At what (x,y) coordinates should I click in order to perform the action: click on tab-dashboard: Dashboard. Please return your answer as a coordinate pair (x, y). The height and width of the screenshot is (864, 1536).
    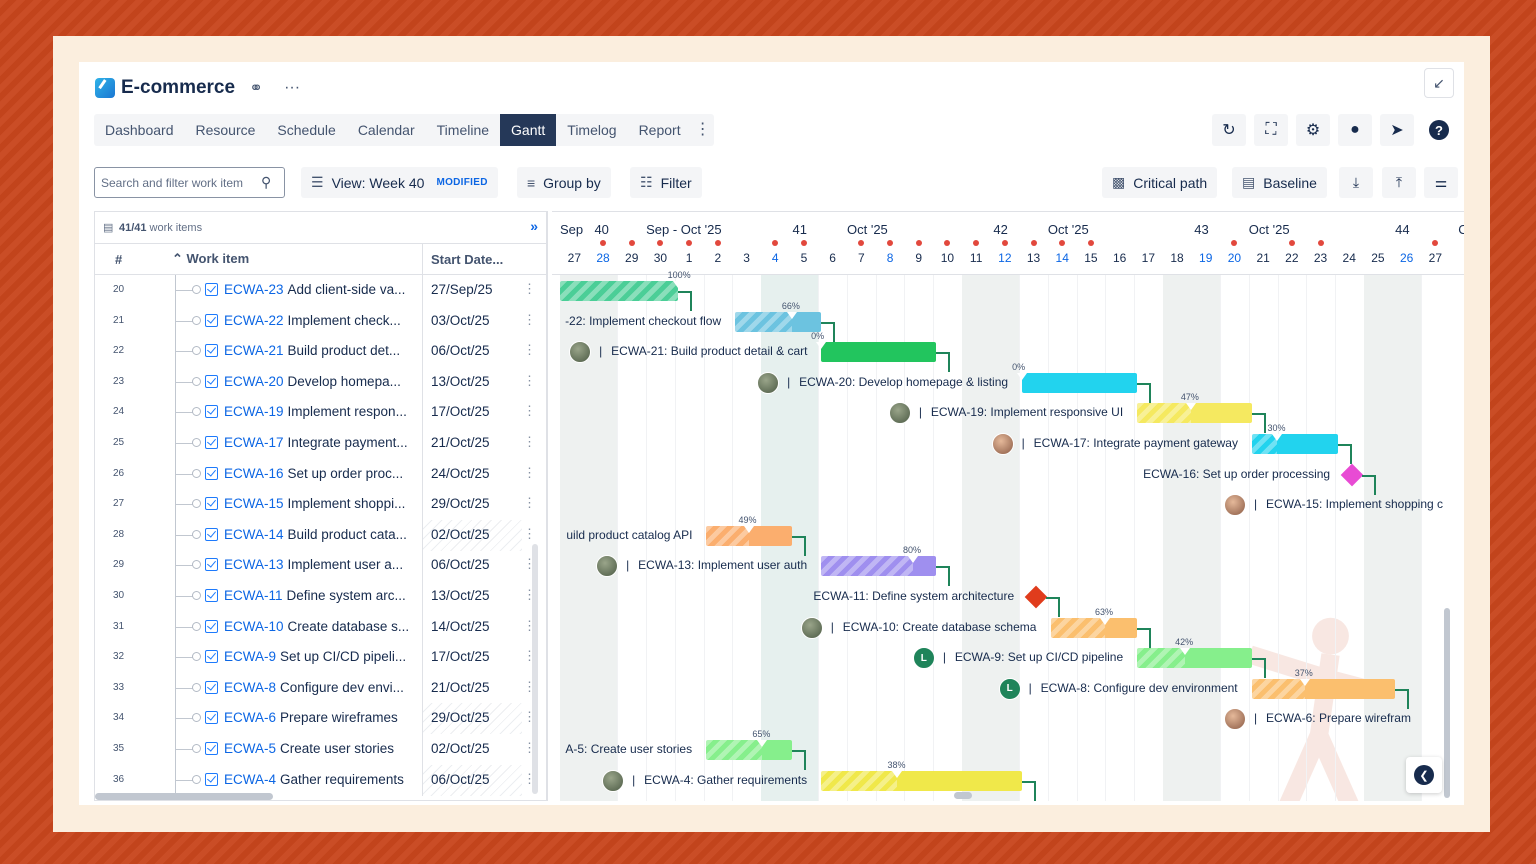
    Looking at the image, I should click on (139, 130).